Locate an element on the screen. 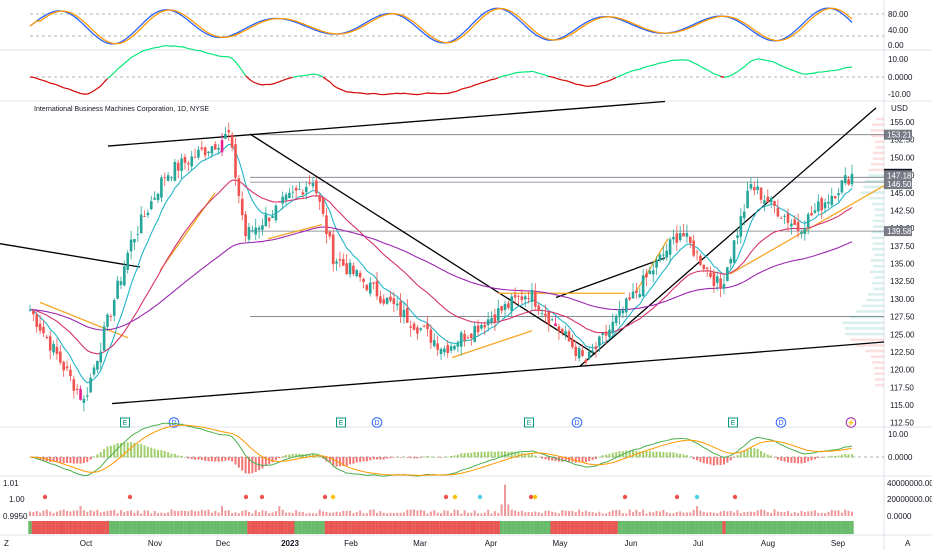 This screenshot has height=550, width=932. stochastic-pane: 80.00 40.00 0.00 is located at coordinates (469, 28).